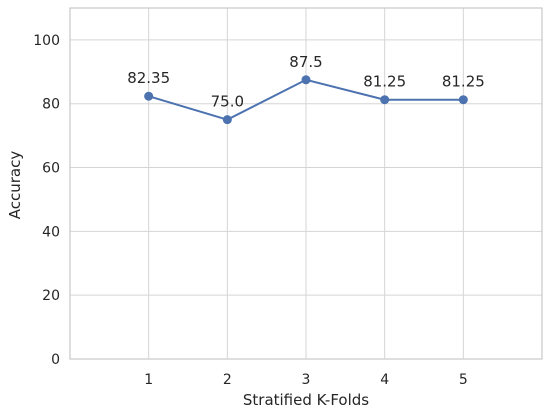  I want to click on data-label: 75.0, so click(227, 102).